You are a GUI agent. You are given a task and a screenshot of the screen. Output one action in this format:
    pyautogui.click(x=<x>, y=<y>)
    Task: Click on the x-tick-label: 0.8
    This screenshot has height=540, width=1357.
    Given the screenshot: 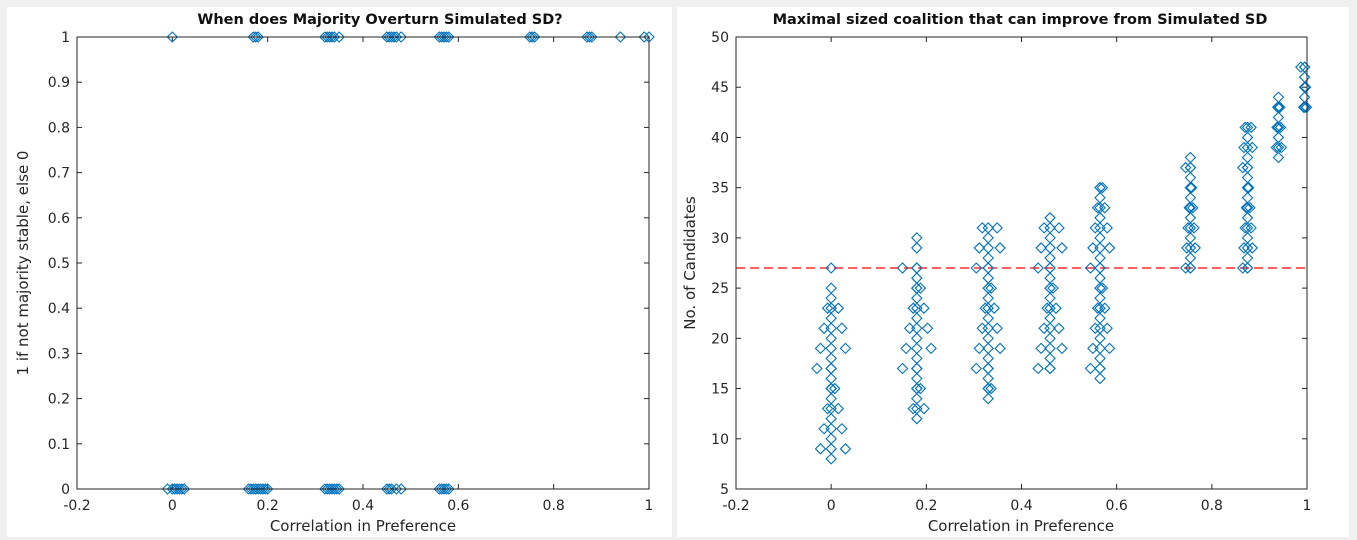 What is the action you would take?
    pyautogui.click(x=1212, y=506)
    